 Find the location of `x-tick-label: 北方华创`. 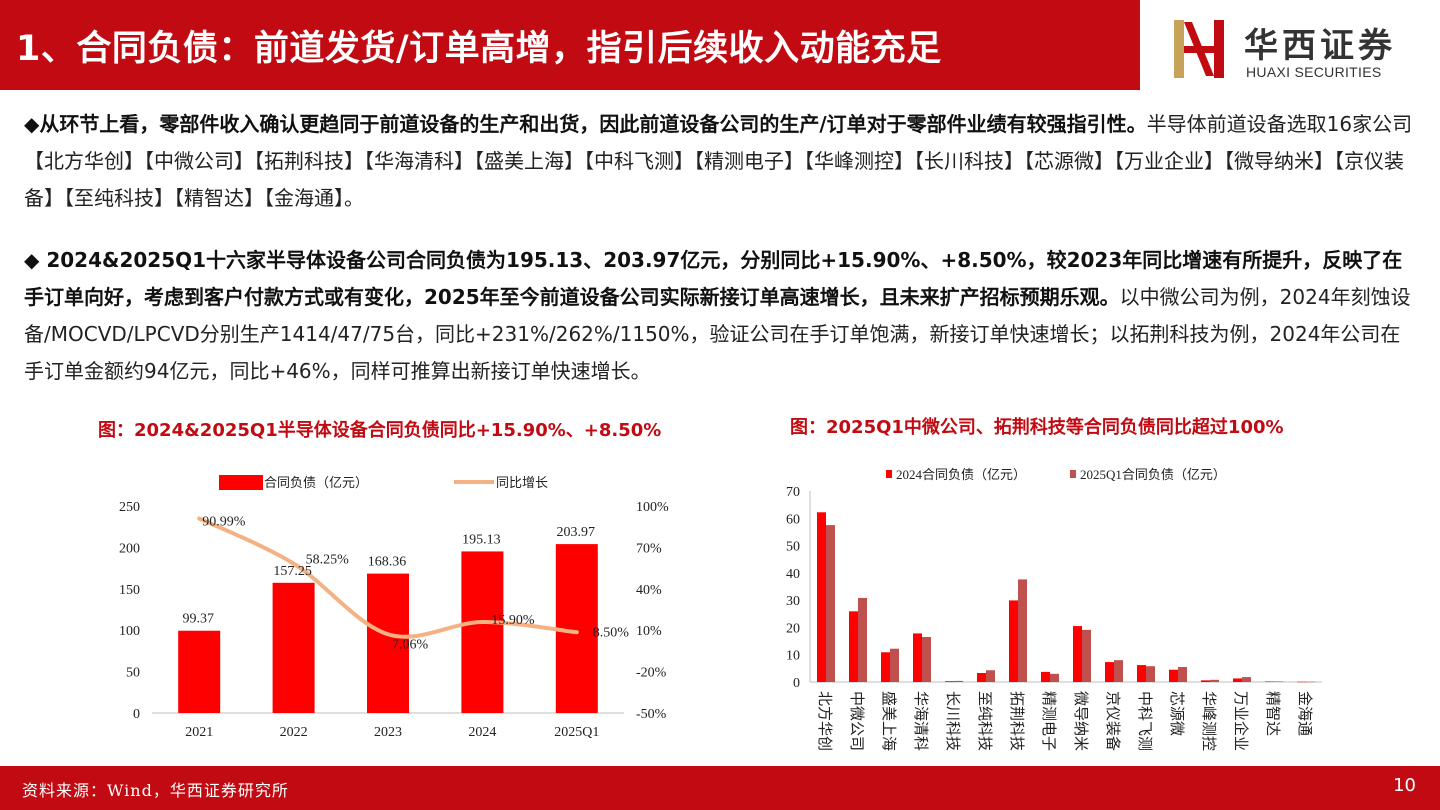

x-tick-label: 北方华创 is located at coordinates (824, 721).